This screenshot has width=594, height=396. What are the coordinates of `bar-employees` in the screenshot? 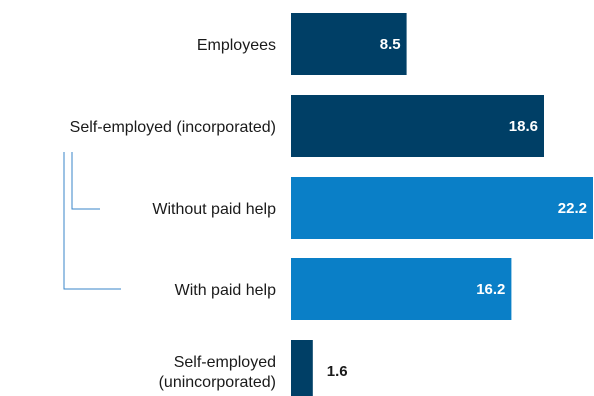 It's located at (349, 44).